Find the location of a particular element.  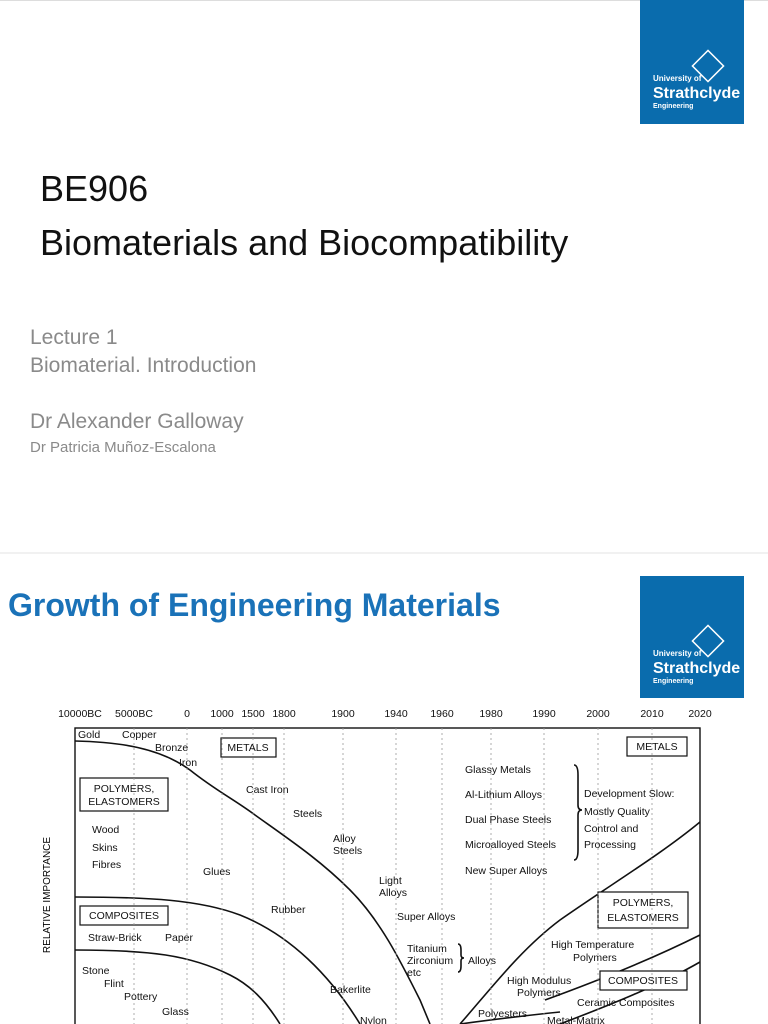

polymers-early-curve is located at coordinates (217, 960).